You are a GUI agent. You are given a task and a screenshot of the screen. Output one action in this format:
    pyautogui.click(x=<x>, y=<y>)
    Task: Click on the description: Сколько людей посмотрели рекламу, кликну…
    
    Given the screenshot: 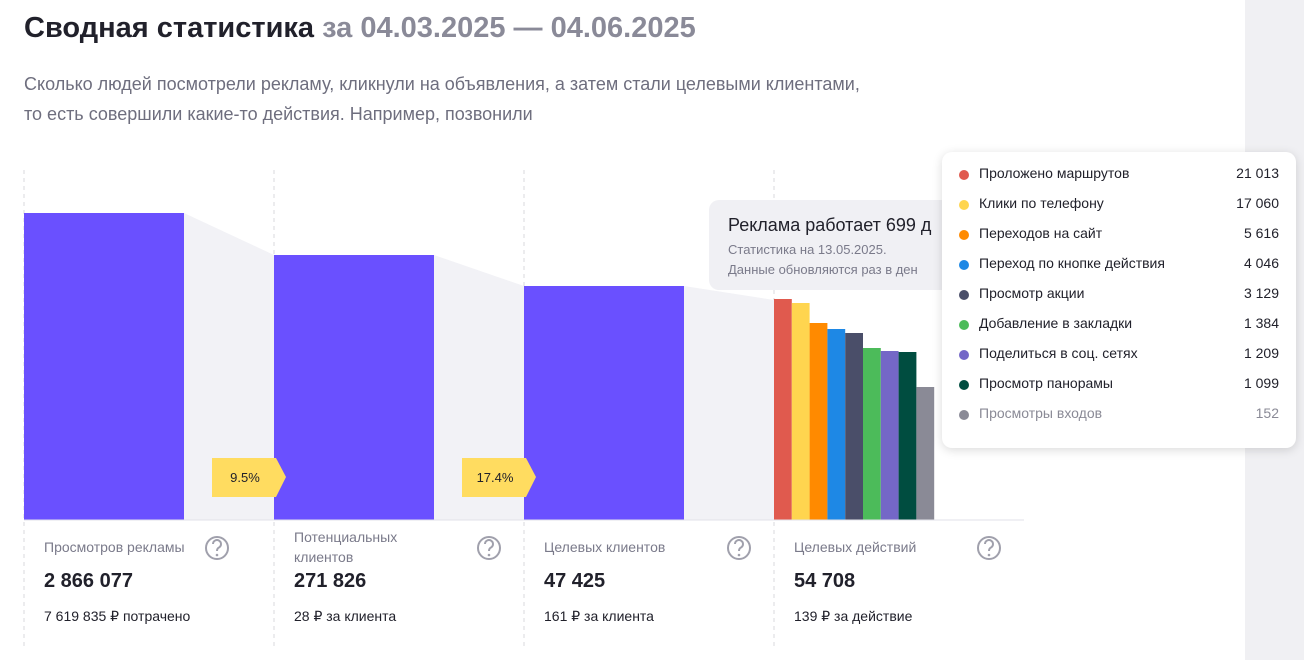 What is the action you would take?
    pyautogui.click(x=442, y=84)
    